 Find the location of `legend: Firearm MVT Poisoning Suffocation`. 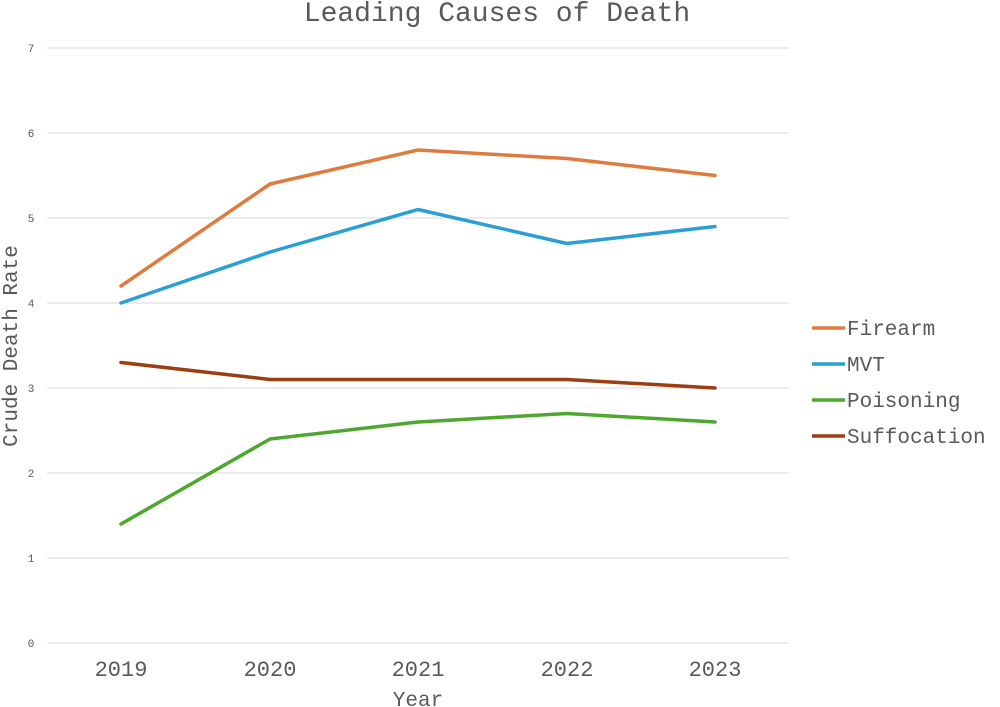

legend: Firearm MVT Poisoning Suffocation is located at coordinates (899, 384).